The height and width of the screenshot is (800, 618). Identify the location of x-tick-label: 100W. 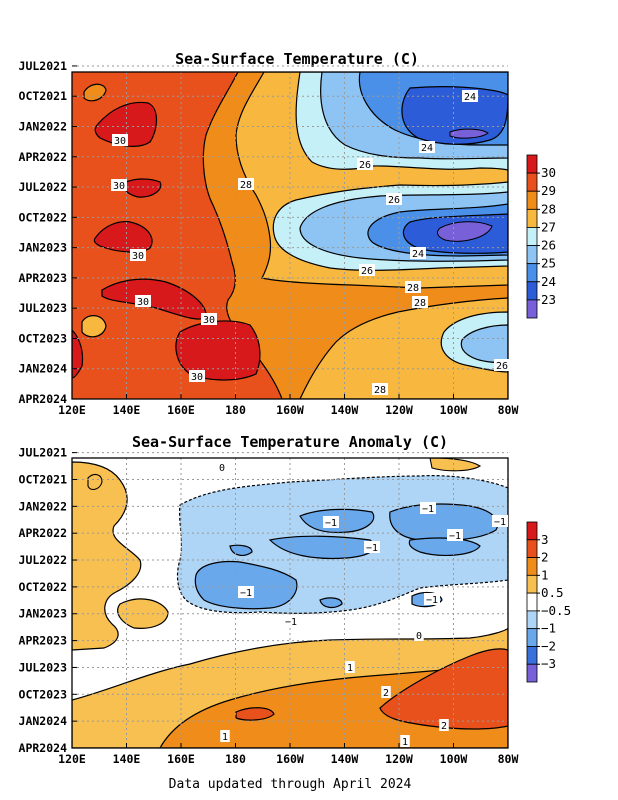
(454, 410).